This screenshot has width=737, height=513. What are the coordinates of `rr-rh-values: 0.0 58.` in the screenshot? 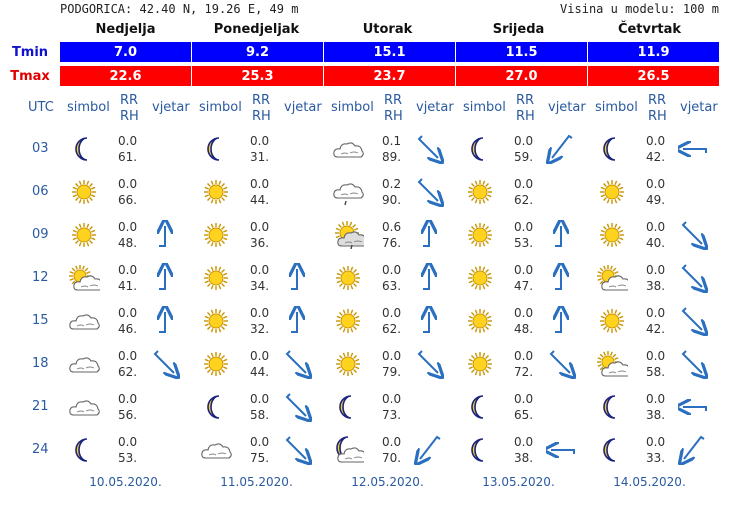 It's located at (259, 407).